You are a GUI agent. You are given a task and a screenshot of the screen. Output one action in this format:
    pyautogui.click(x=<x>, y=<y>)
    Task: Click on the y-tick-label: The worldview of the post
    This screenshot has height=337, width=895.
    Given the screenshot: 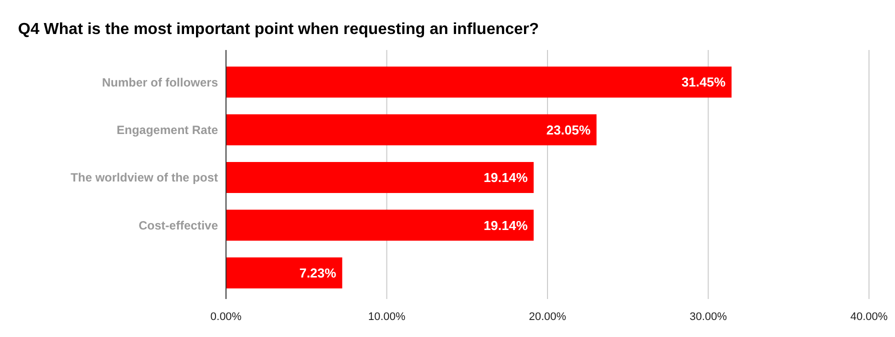 What is the action you would take?
    pyautogui.click(x=144, y=177)
    